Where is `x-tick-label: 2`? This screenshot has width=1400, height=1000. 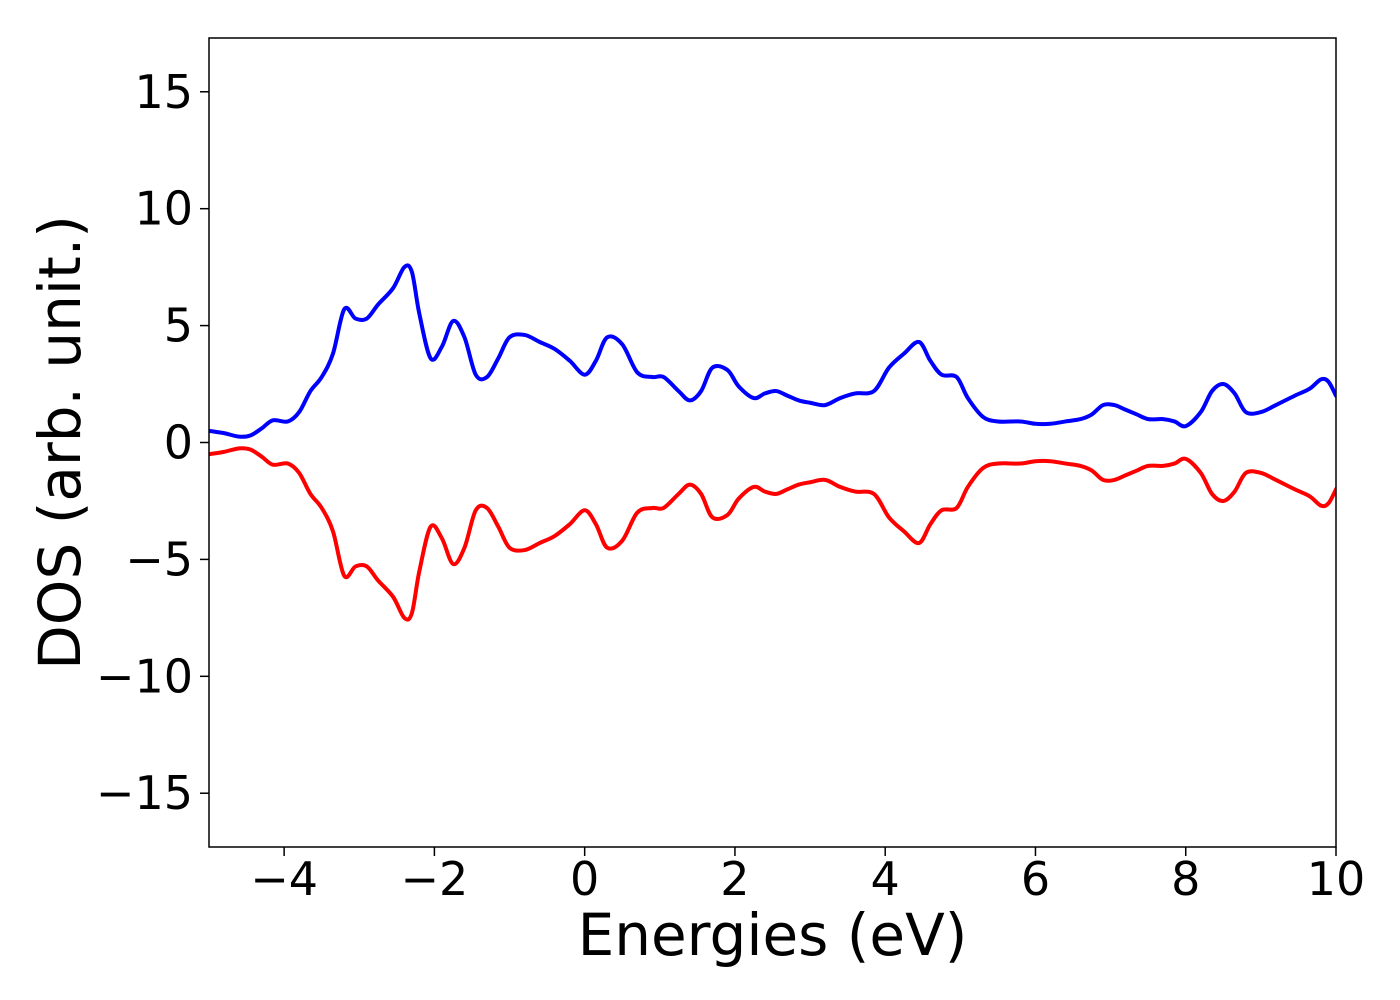
x-tick-label: 2 is located at coordinates (734, 879).